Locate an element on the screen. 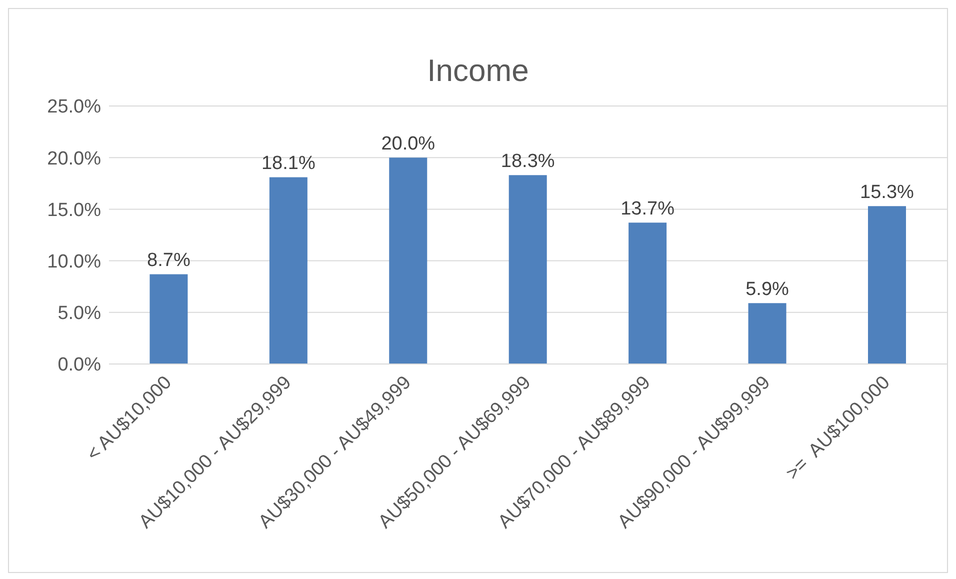 The width and height of the screenshot is (956, 579). data-label: 8.7% is located at coordinates (168, 261).